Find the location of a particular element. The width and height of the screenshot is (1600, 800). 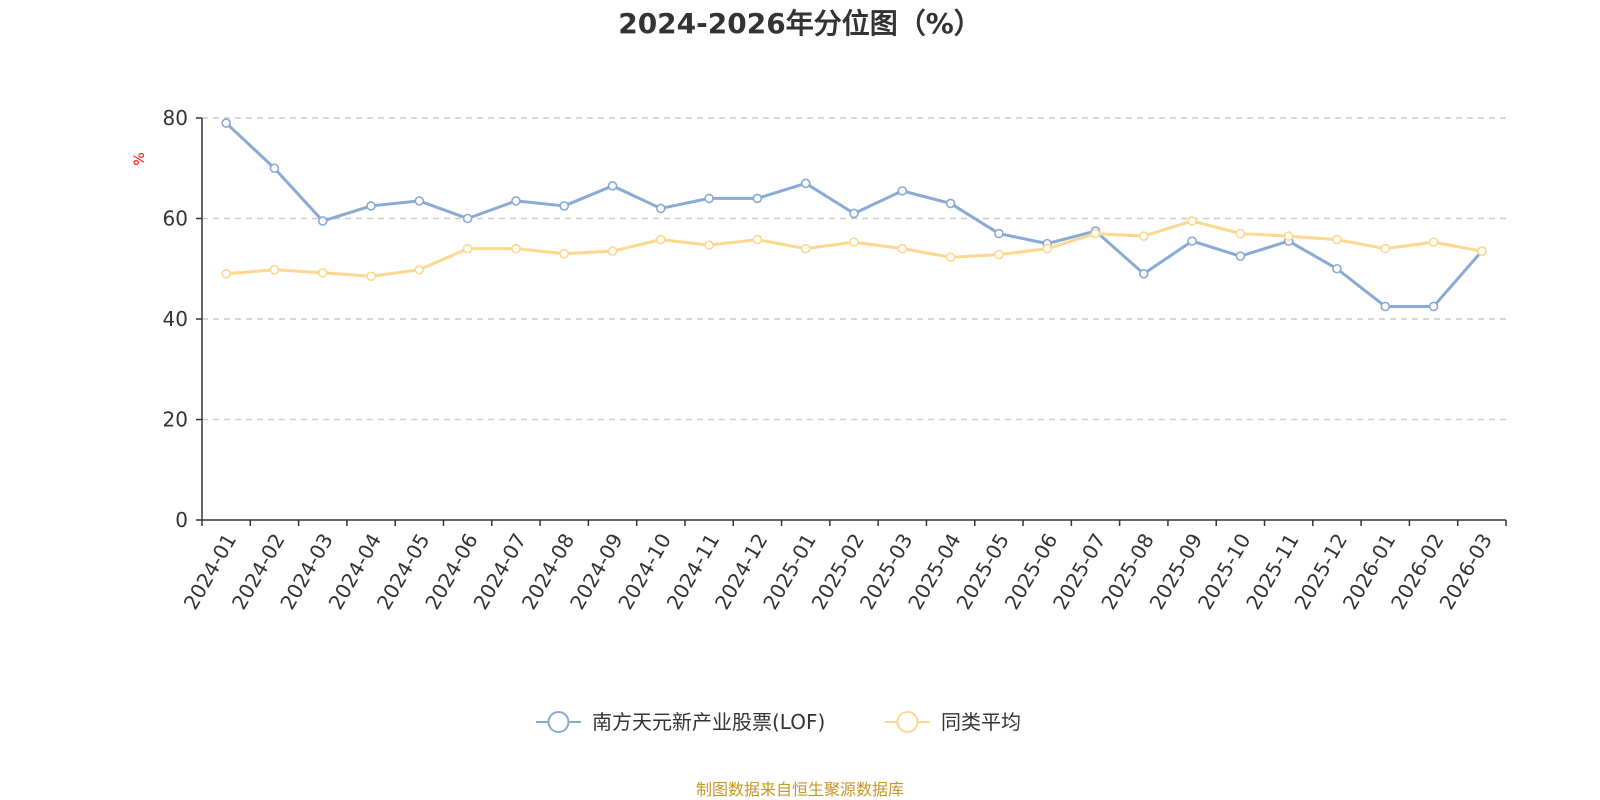

legend: 南方天元新产业股票(LOF) 同类平均 is located at coordinates (778, 722).